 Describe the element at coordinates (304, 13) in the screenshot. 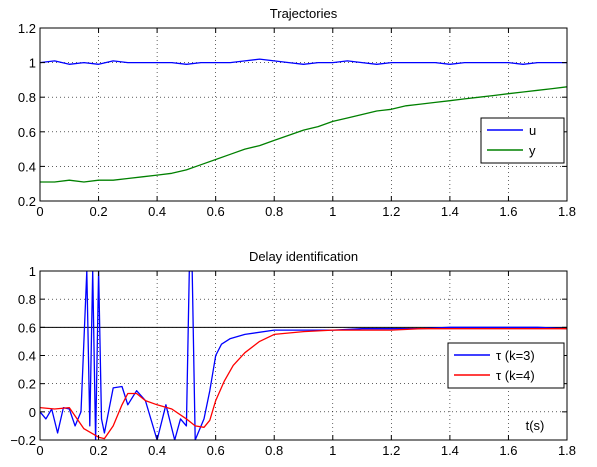

I see `chart-title: Trajectories` at that location.